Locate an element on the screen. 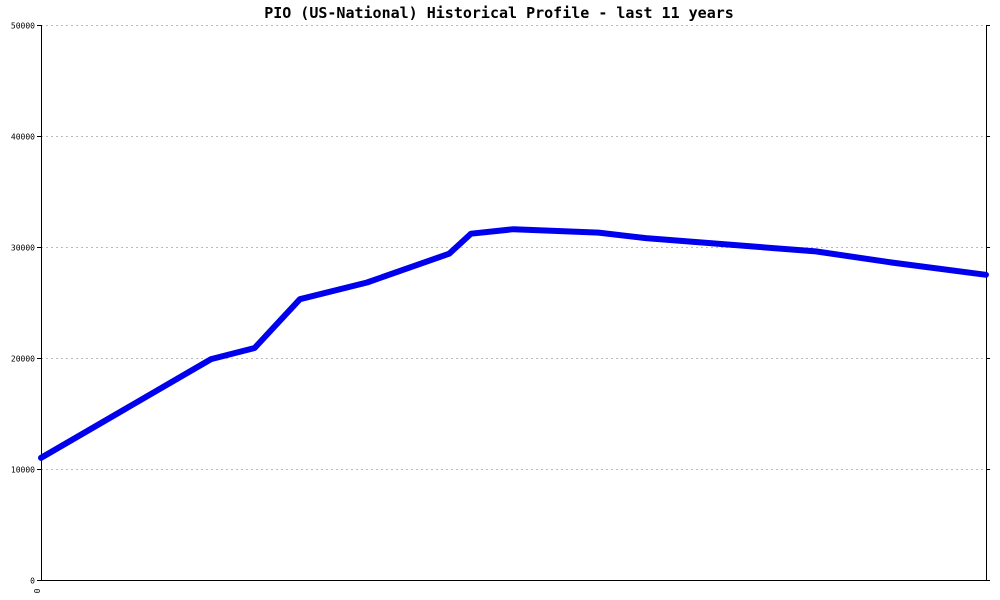  y-tick-label-5: 50000 is located at coordinates (23, 26).